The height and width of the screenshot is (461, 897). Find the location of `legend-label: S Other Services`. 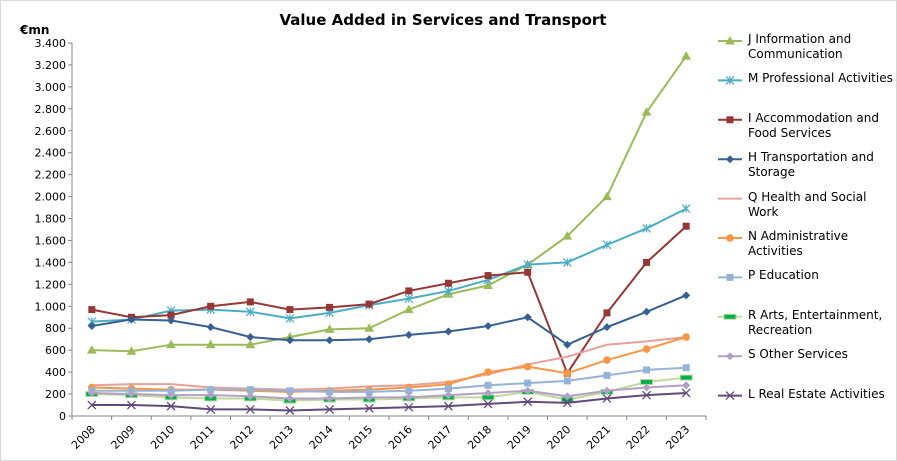

legend-label: S Other Services is located at coordinates (798, 354).